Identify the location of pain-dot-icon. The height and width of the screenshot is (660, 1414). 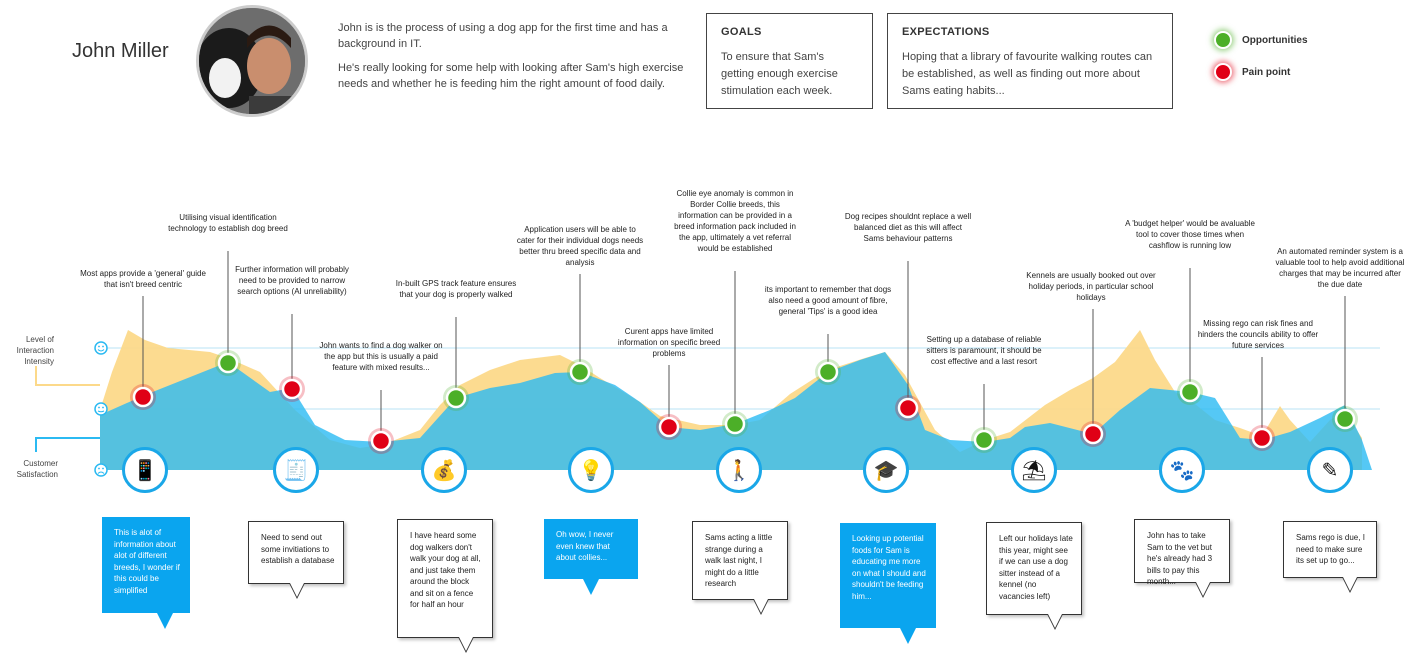
(1223, 72).